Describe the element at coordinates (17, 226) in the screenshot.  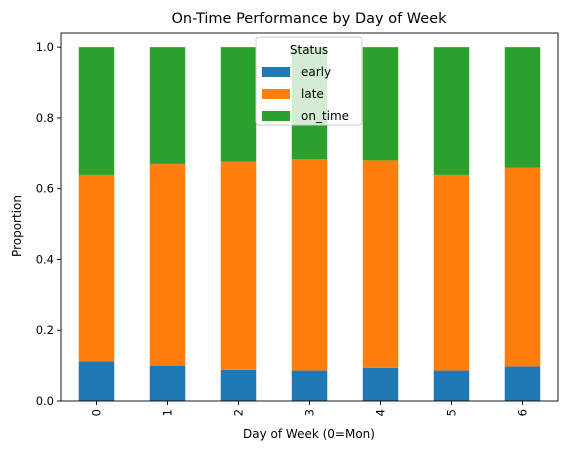
I see `y-axis-label: Proportion` at that location.